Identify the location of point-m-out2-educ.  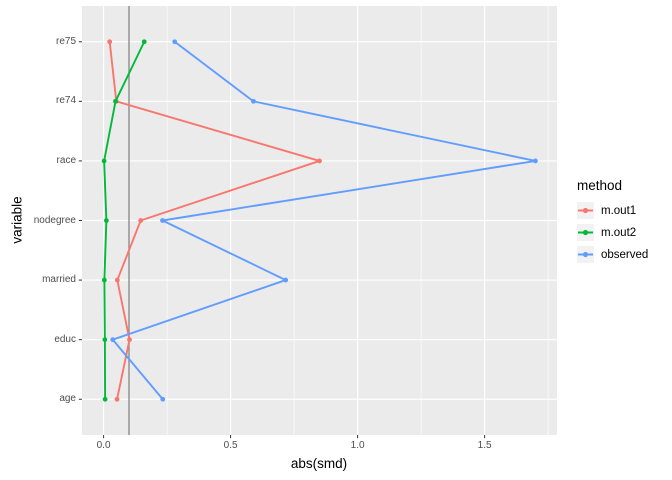
(105, 340).